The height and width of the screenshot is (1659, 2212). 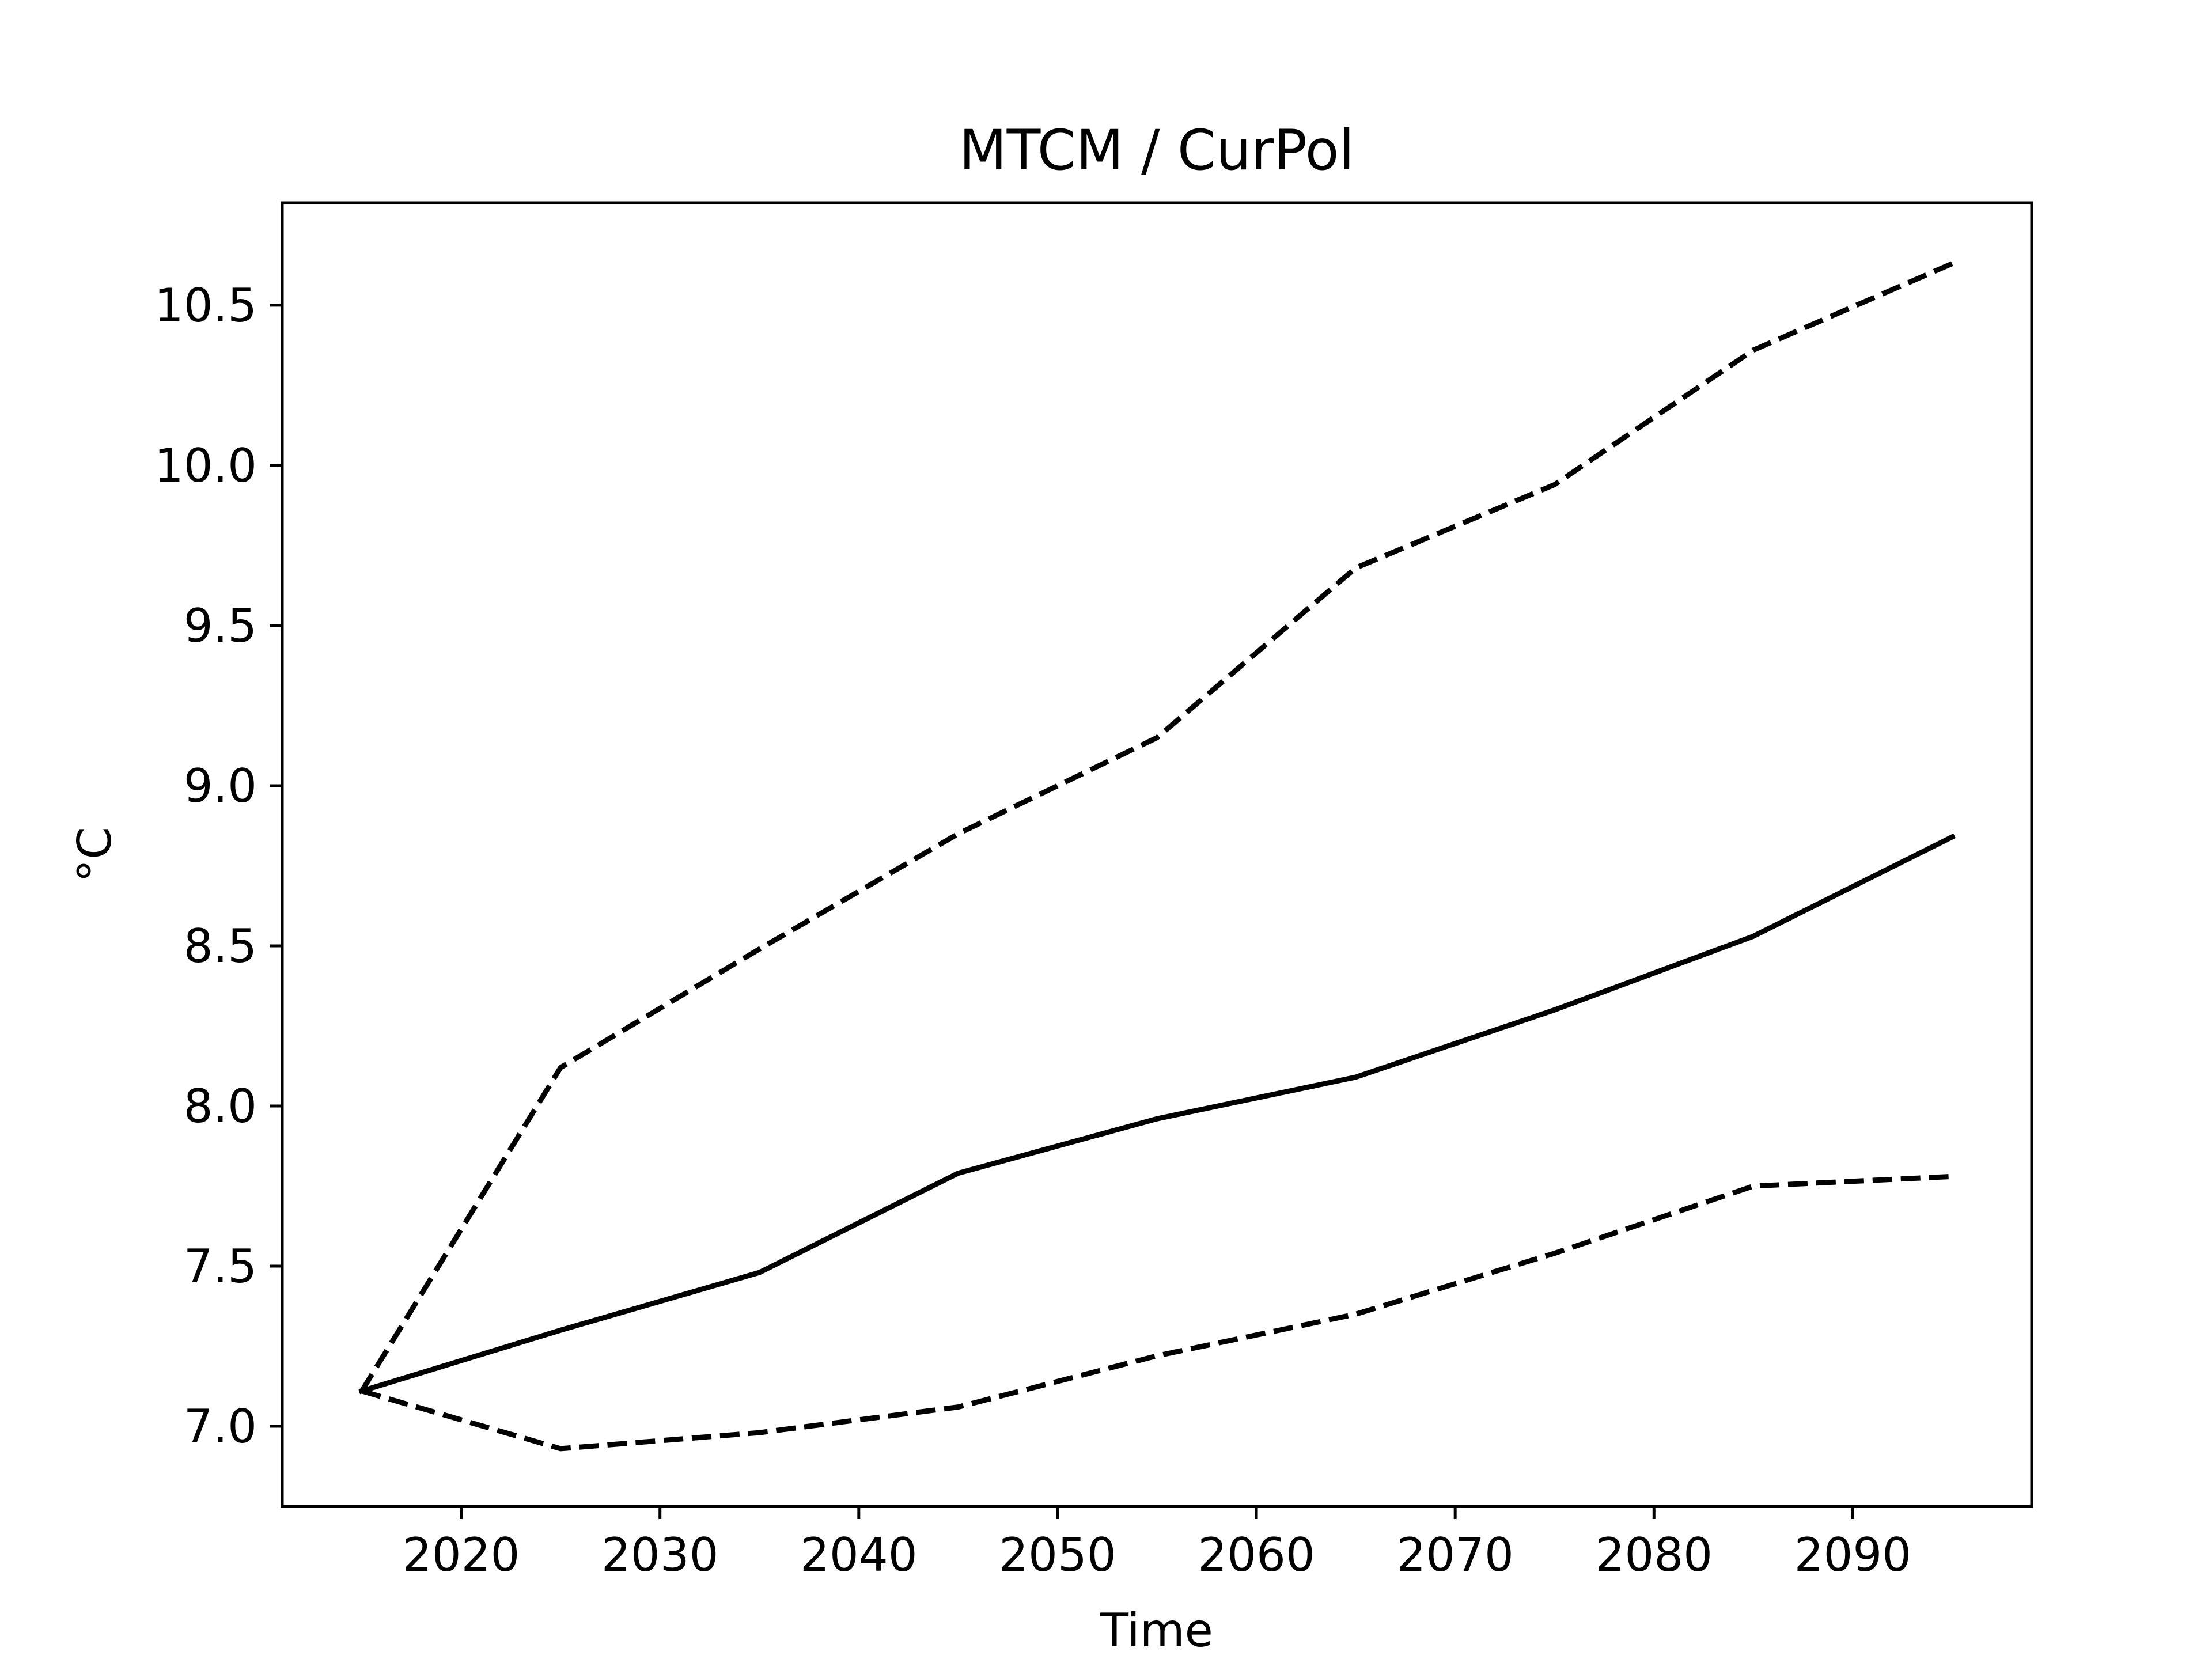 I want to click on x-axis: 2020 2030 2040 2050 2060 2070 2080 2090, so click(x=1157, y=1544).